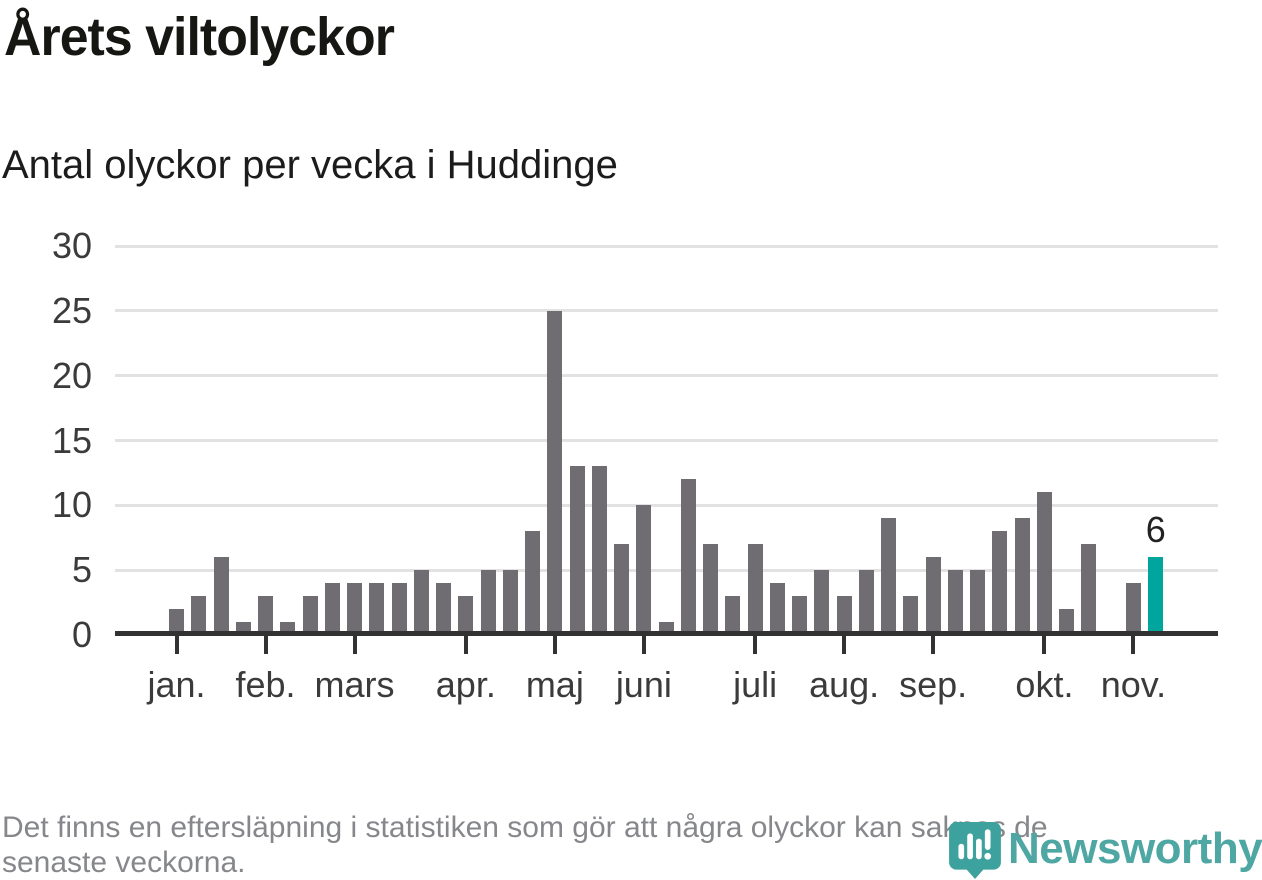 This screenshot has height=880, width=1262. What do you see at coordinates (265, 684) in the screenshot?
I see `x-axis-label-feb: feb.` at bounding box center [265, 684].